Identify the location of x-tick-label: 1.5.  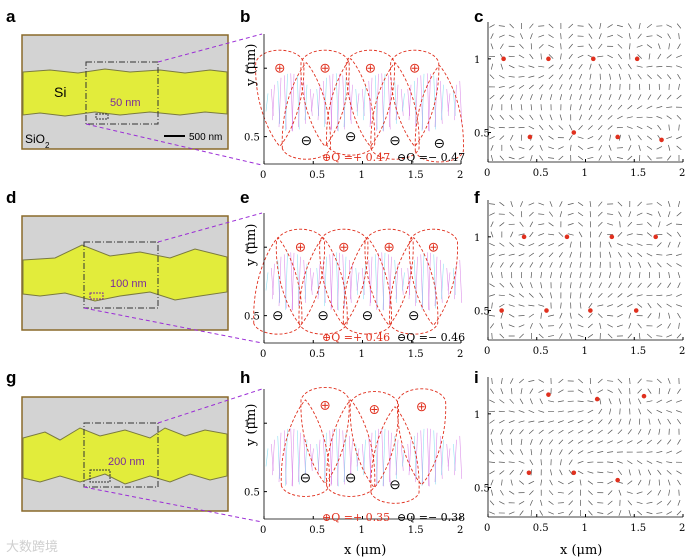
(638, 351).